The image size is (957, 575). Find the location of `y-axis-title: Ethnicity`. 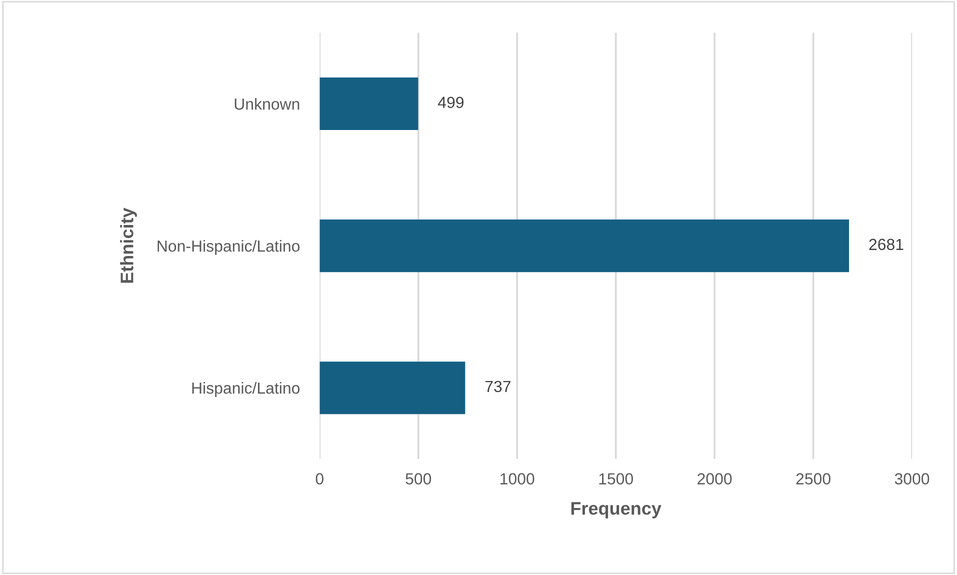

y-axis-title: Ethnicity is located at coordinates (128, 245).